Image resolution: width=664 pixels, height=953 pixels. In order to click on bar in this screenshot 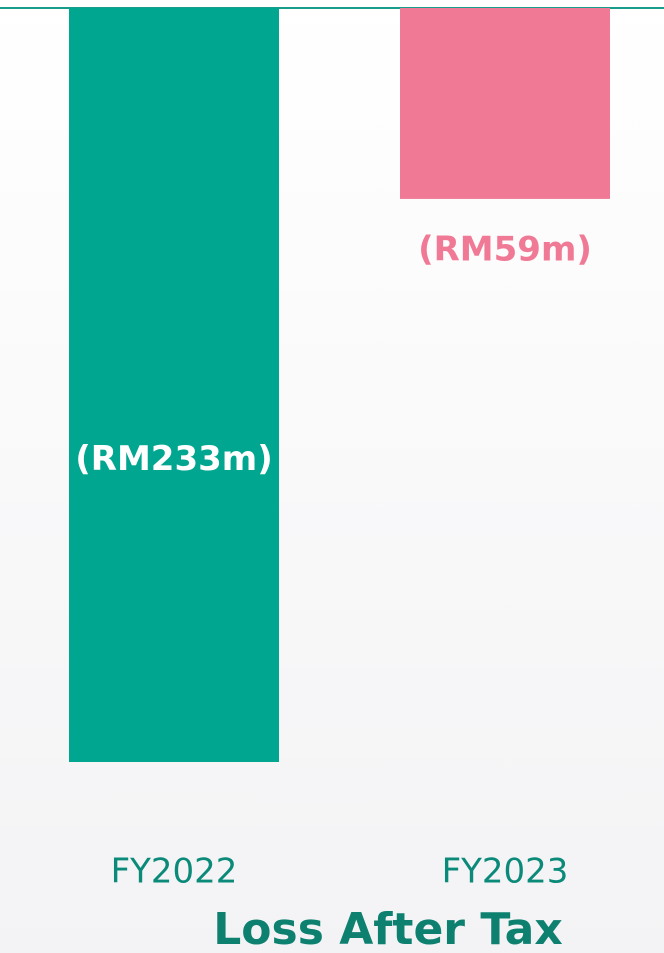, I will do `click(505, 103)`.